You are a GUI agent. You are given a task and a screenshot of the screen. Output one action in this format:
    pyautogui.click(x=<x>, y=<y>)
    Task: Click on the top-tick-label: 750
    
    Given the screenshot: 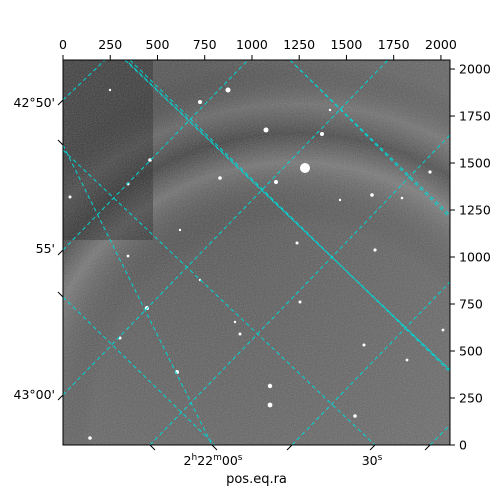 What is the action you would take?
    pyautogui.click(x=205, y=44)
    